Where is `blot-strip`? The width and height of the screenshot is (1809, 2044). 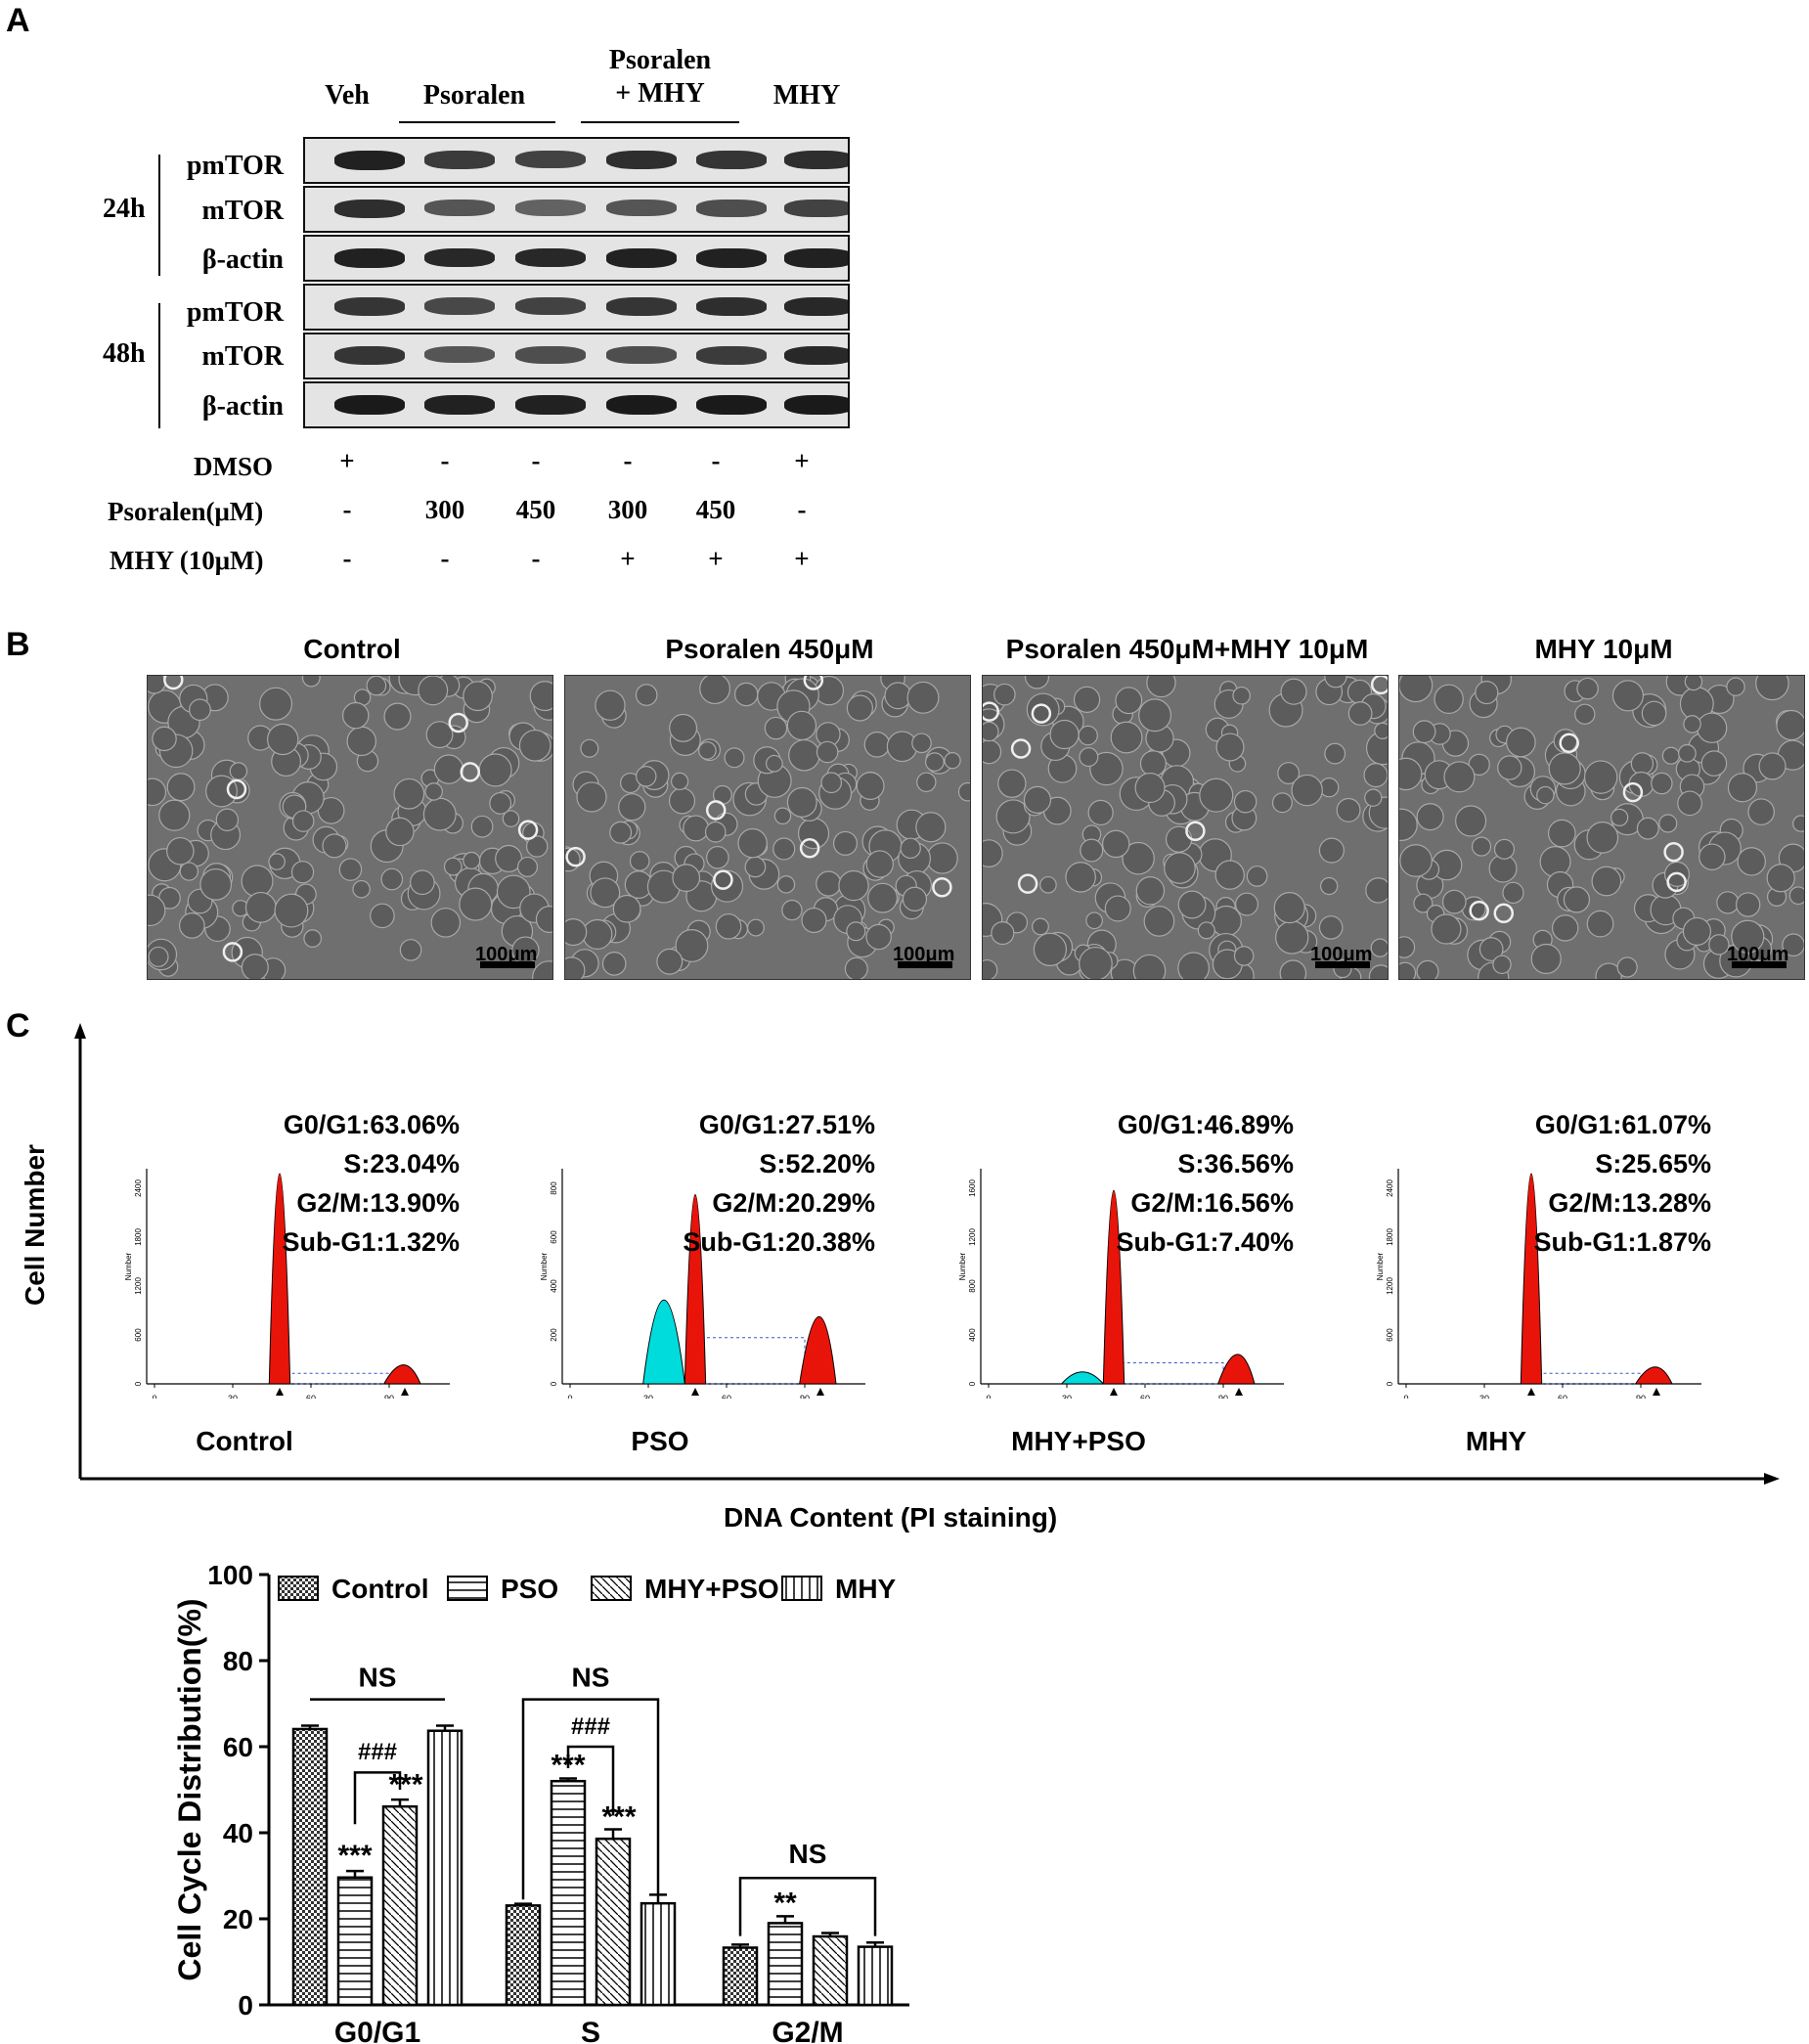 blot-strip is located at coordinates (576, 356).